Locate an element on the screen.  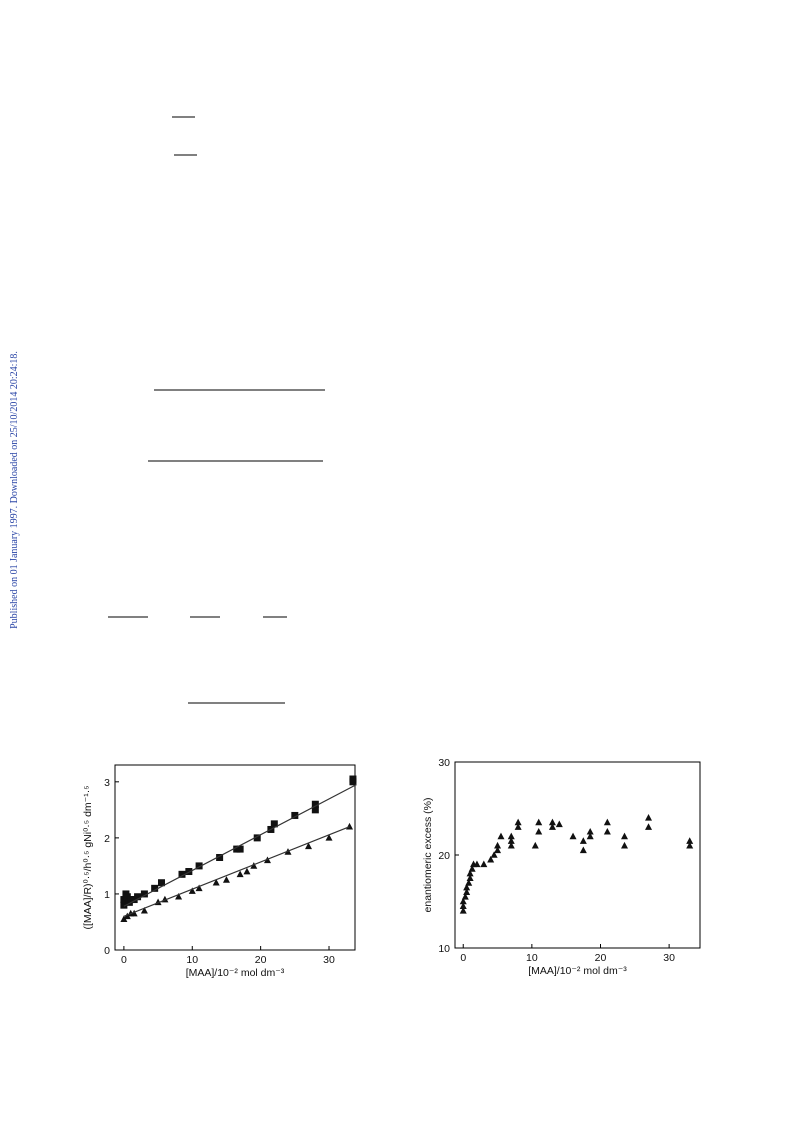
y-tick-label: 2 is located at coordinates (107, 839).